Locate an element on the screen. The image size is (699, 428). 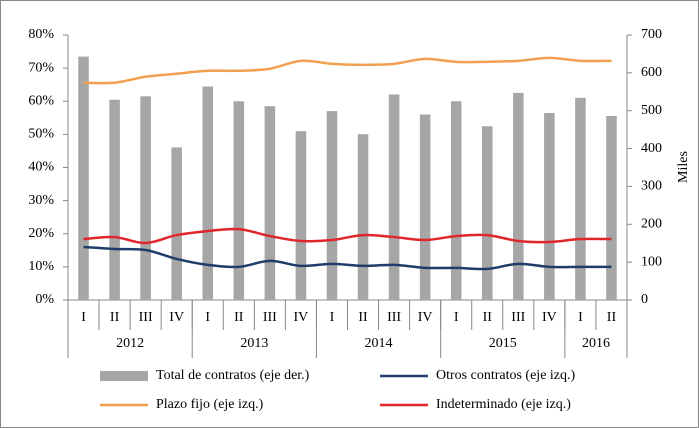
x-group-label: 2016 is located at coordinates (596, 343).